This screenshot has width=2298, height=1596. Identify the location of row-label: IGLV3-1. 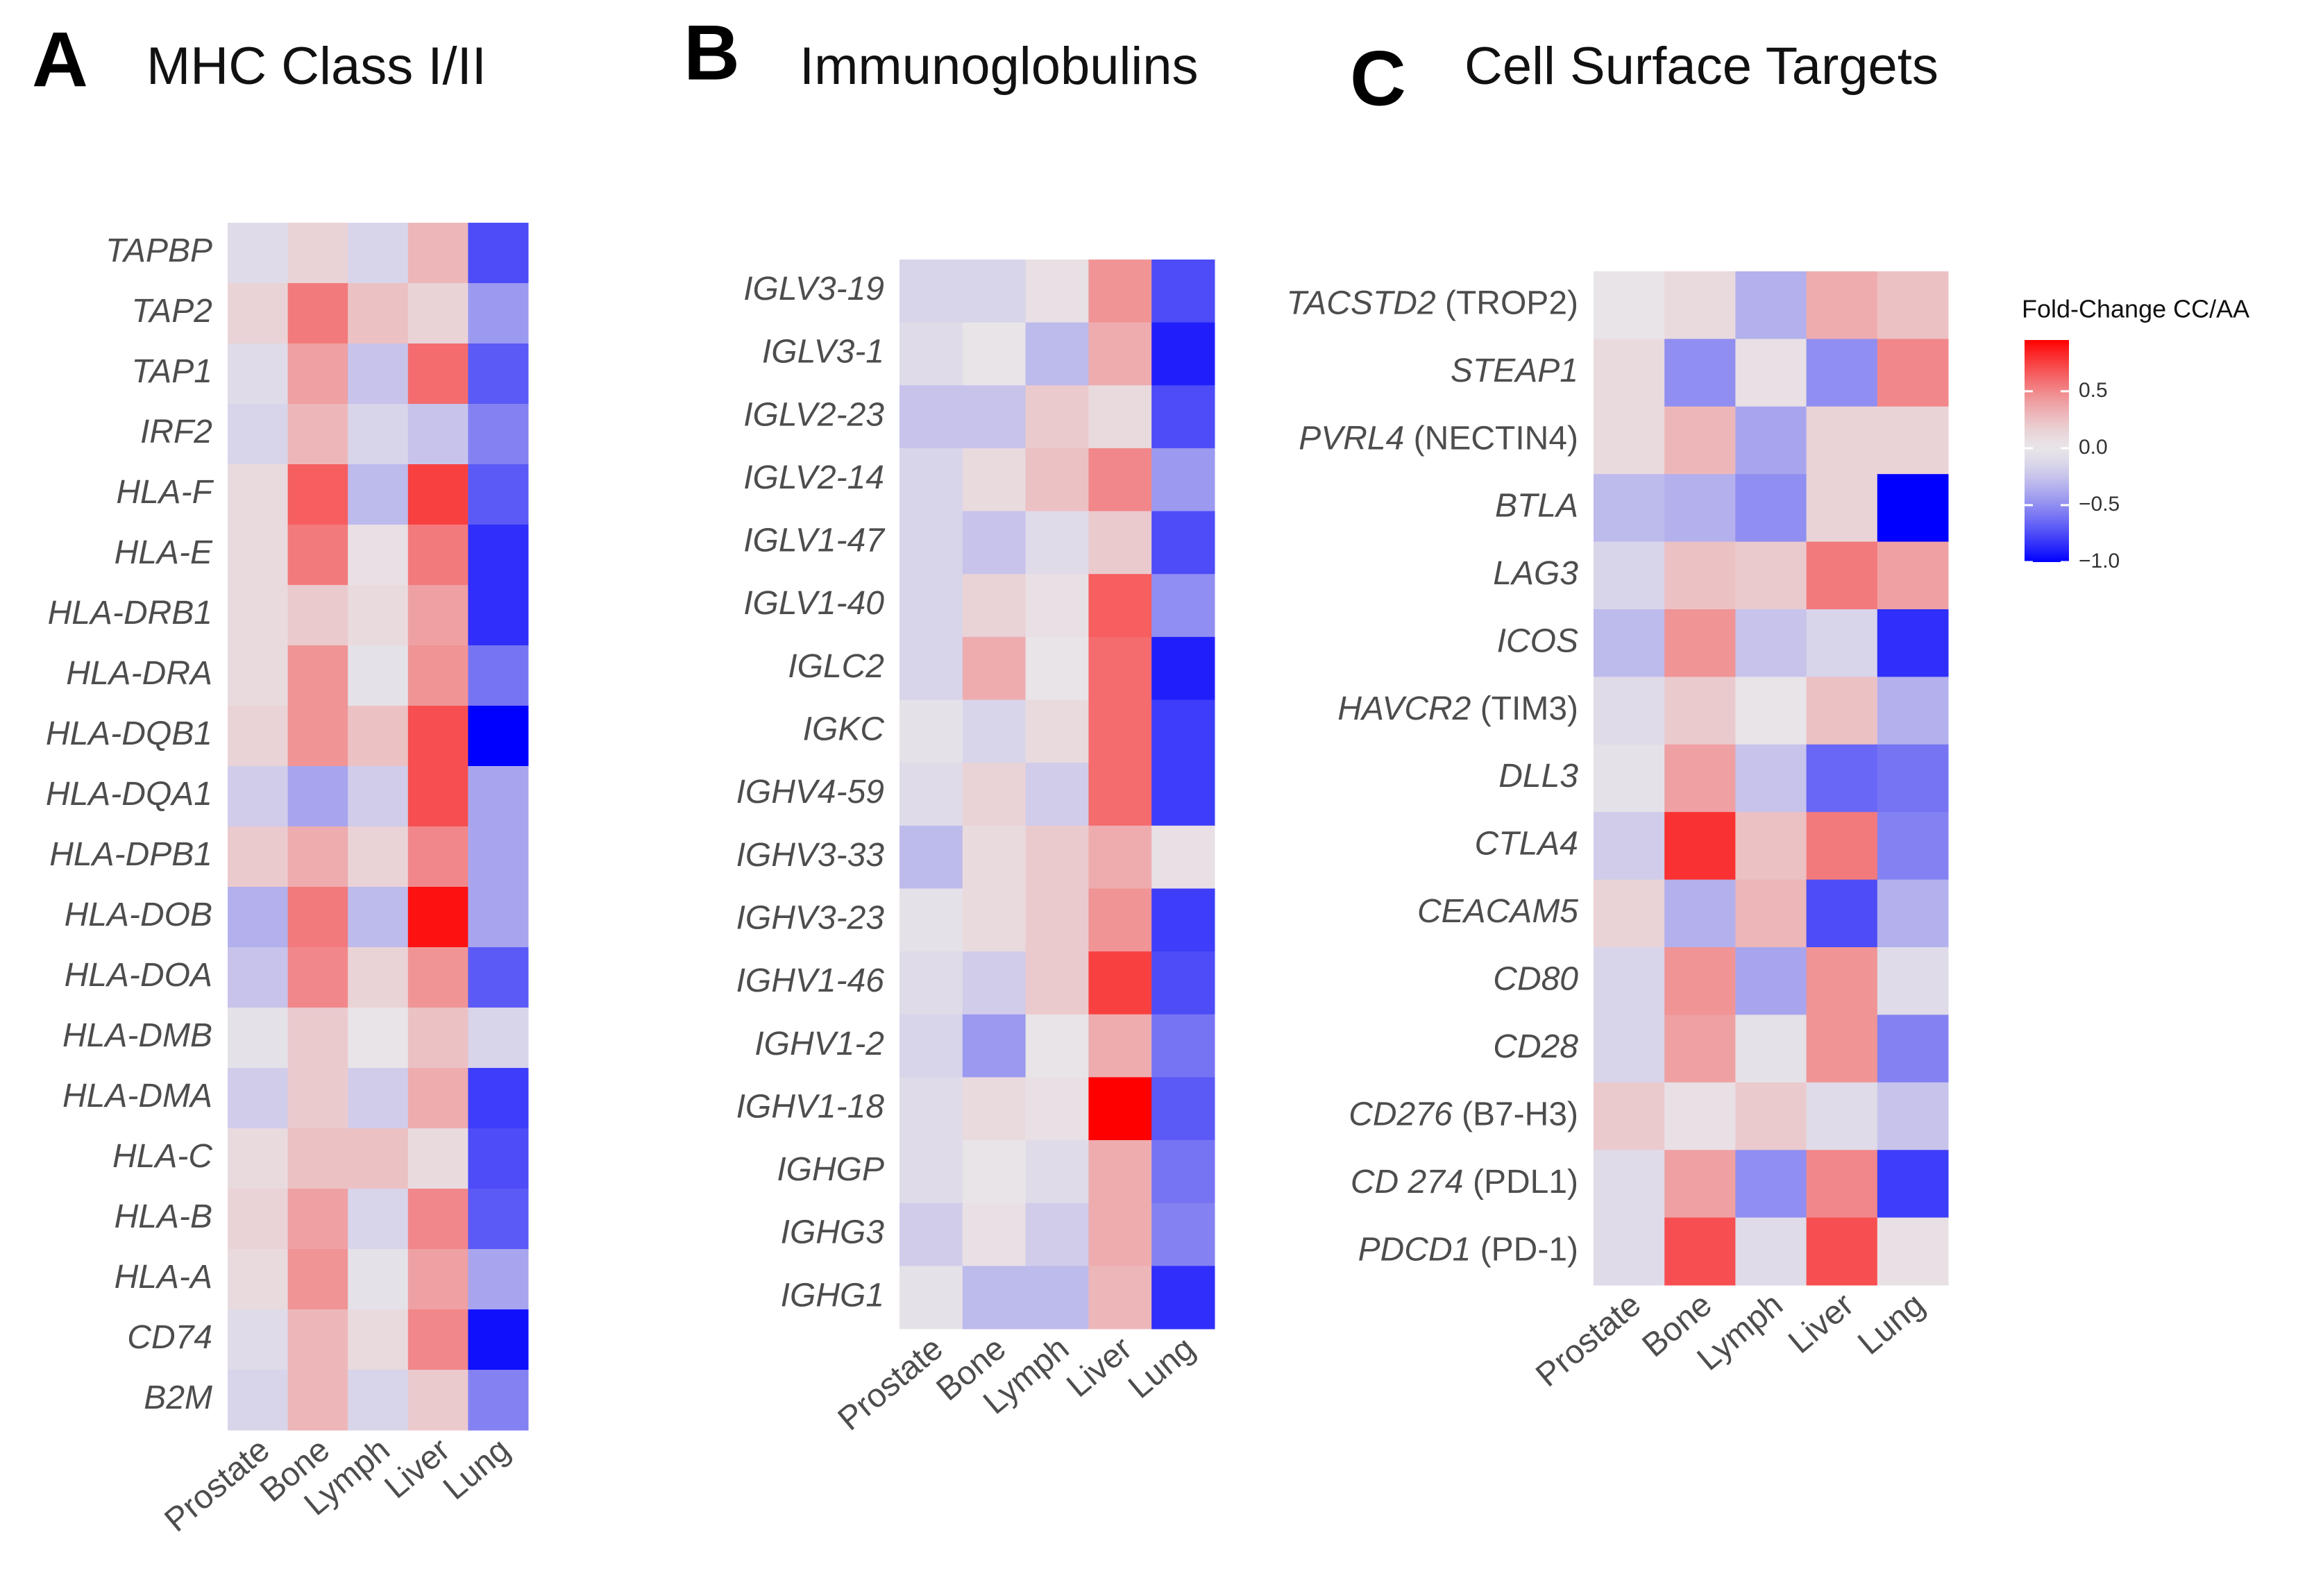
(823, 352).